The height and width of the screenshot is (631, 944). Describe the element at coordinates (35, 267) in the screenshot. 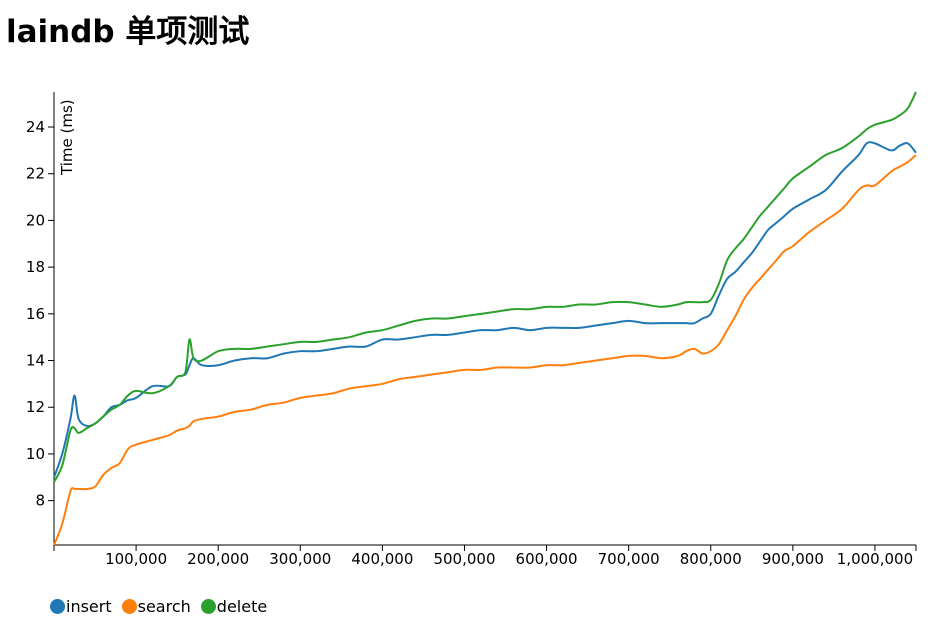

I see `y-tick-label: 18` at that location.